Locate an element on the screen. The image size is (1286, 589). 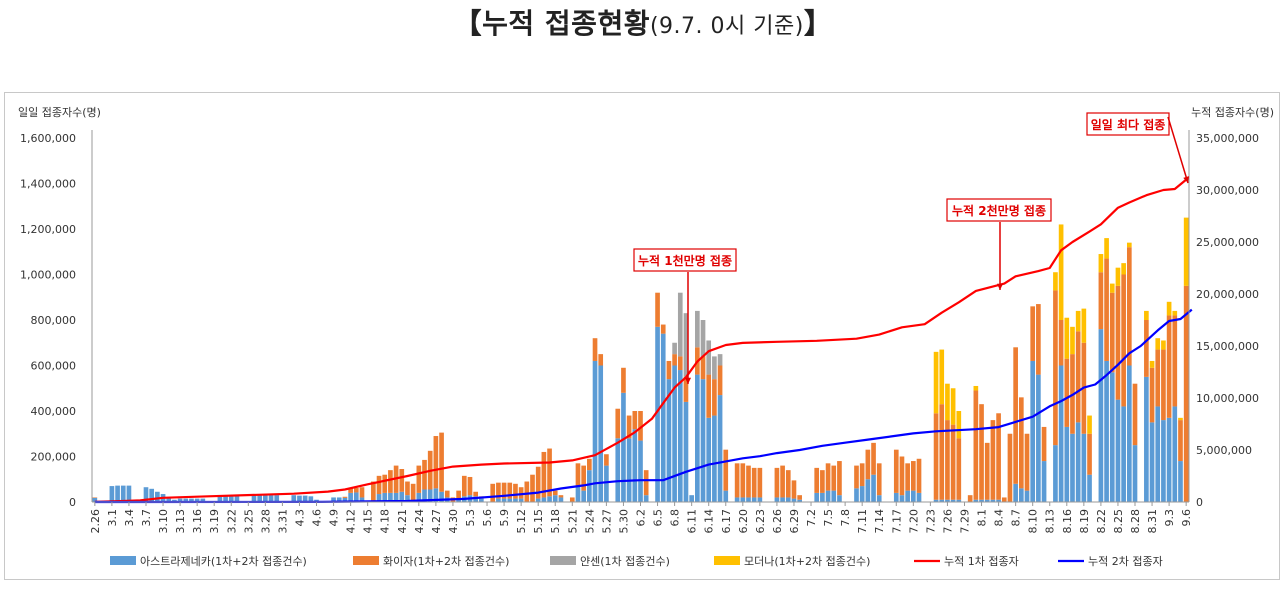
x-tick-label: 4.18 is located at coordinates (385, 521).